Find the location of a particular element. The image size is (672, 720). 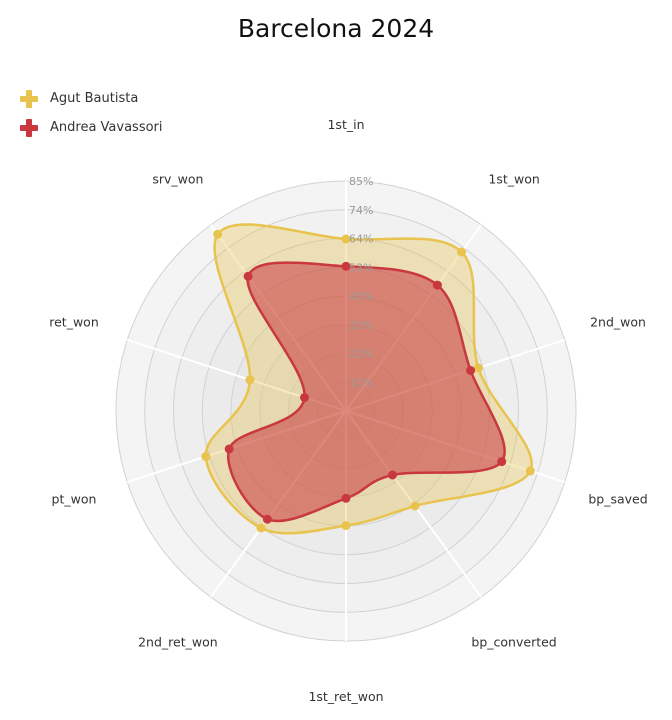

legend-item-andrea-vavassori: Andrea Vavassori is located at coordinates (91, 127).